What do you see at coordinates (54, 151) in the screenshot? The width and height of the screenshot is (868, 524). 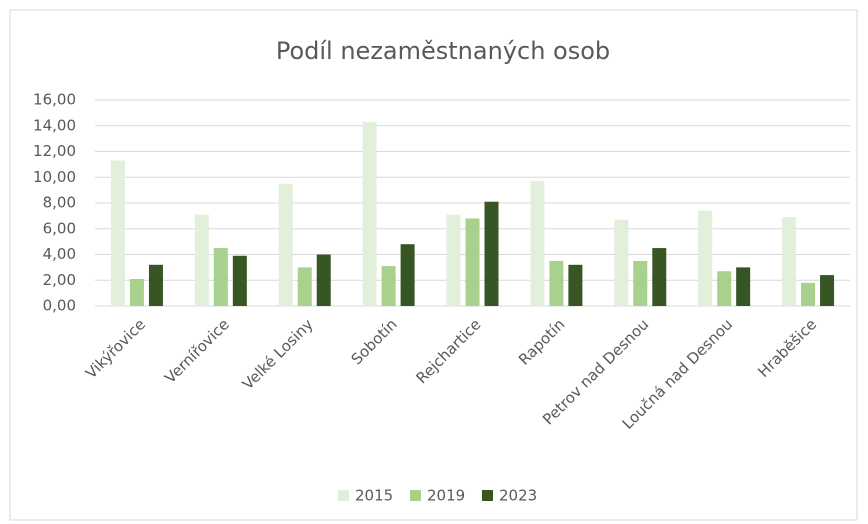 I see `y-tick-label: 12,00` at bounding box center [54, 151].